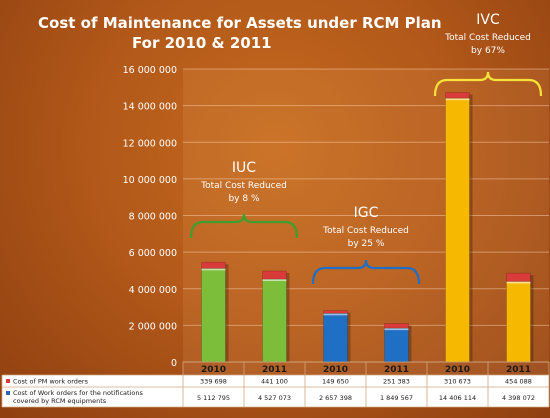  What do you see at coordinates (213, 398) in the screenshot?
I see `table-cell-work-orders: 5 112 795` at bounding box center [213, 398].